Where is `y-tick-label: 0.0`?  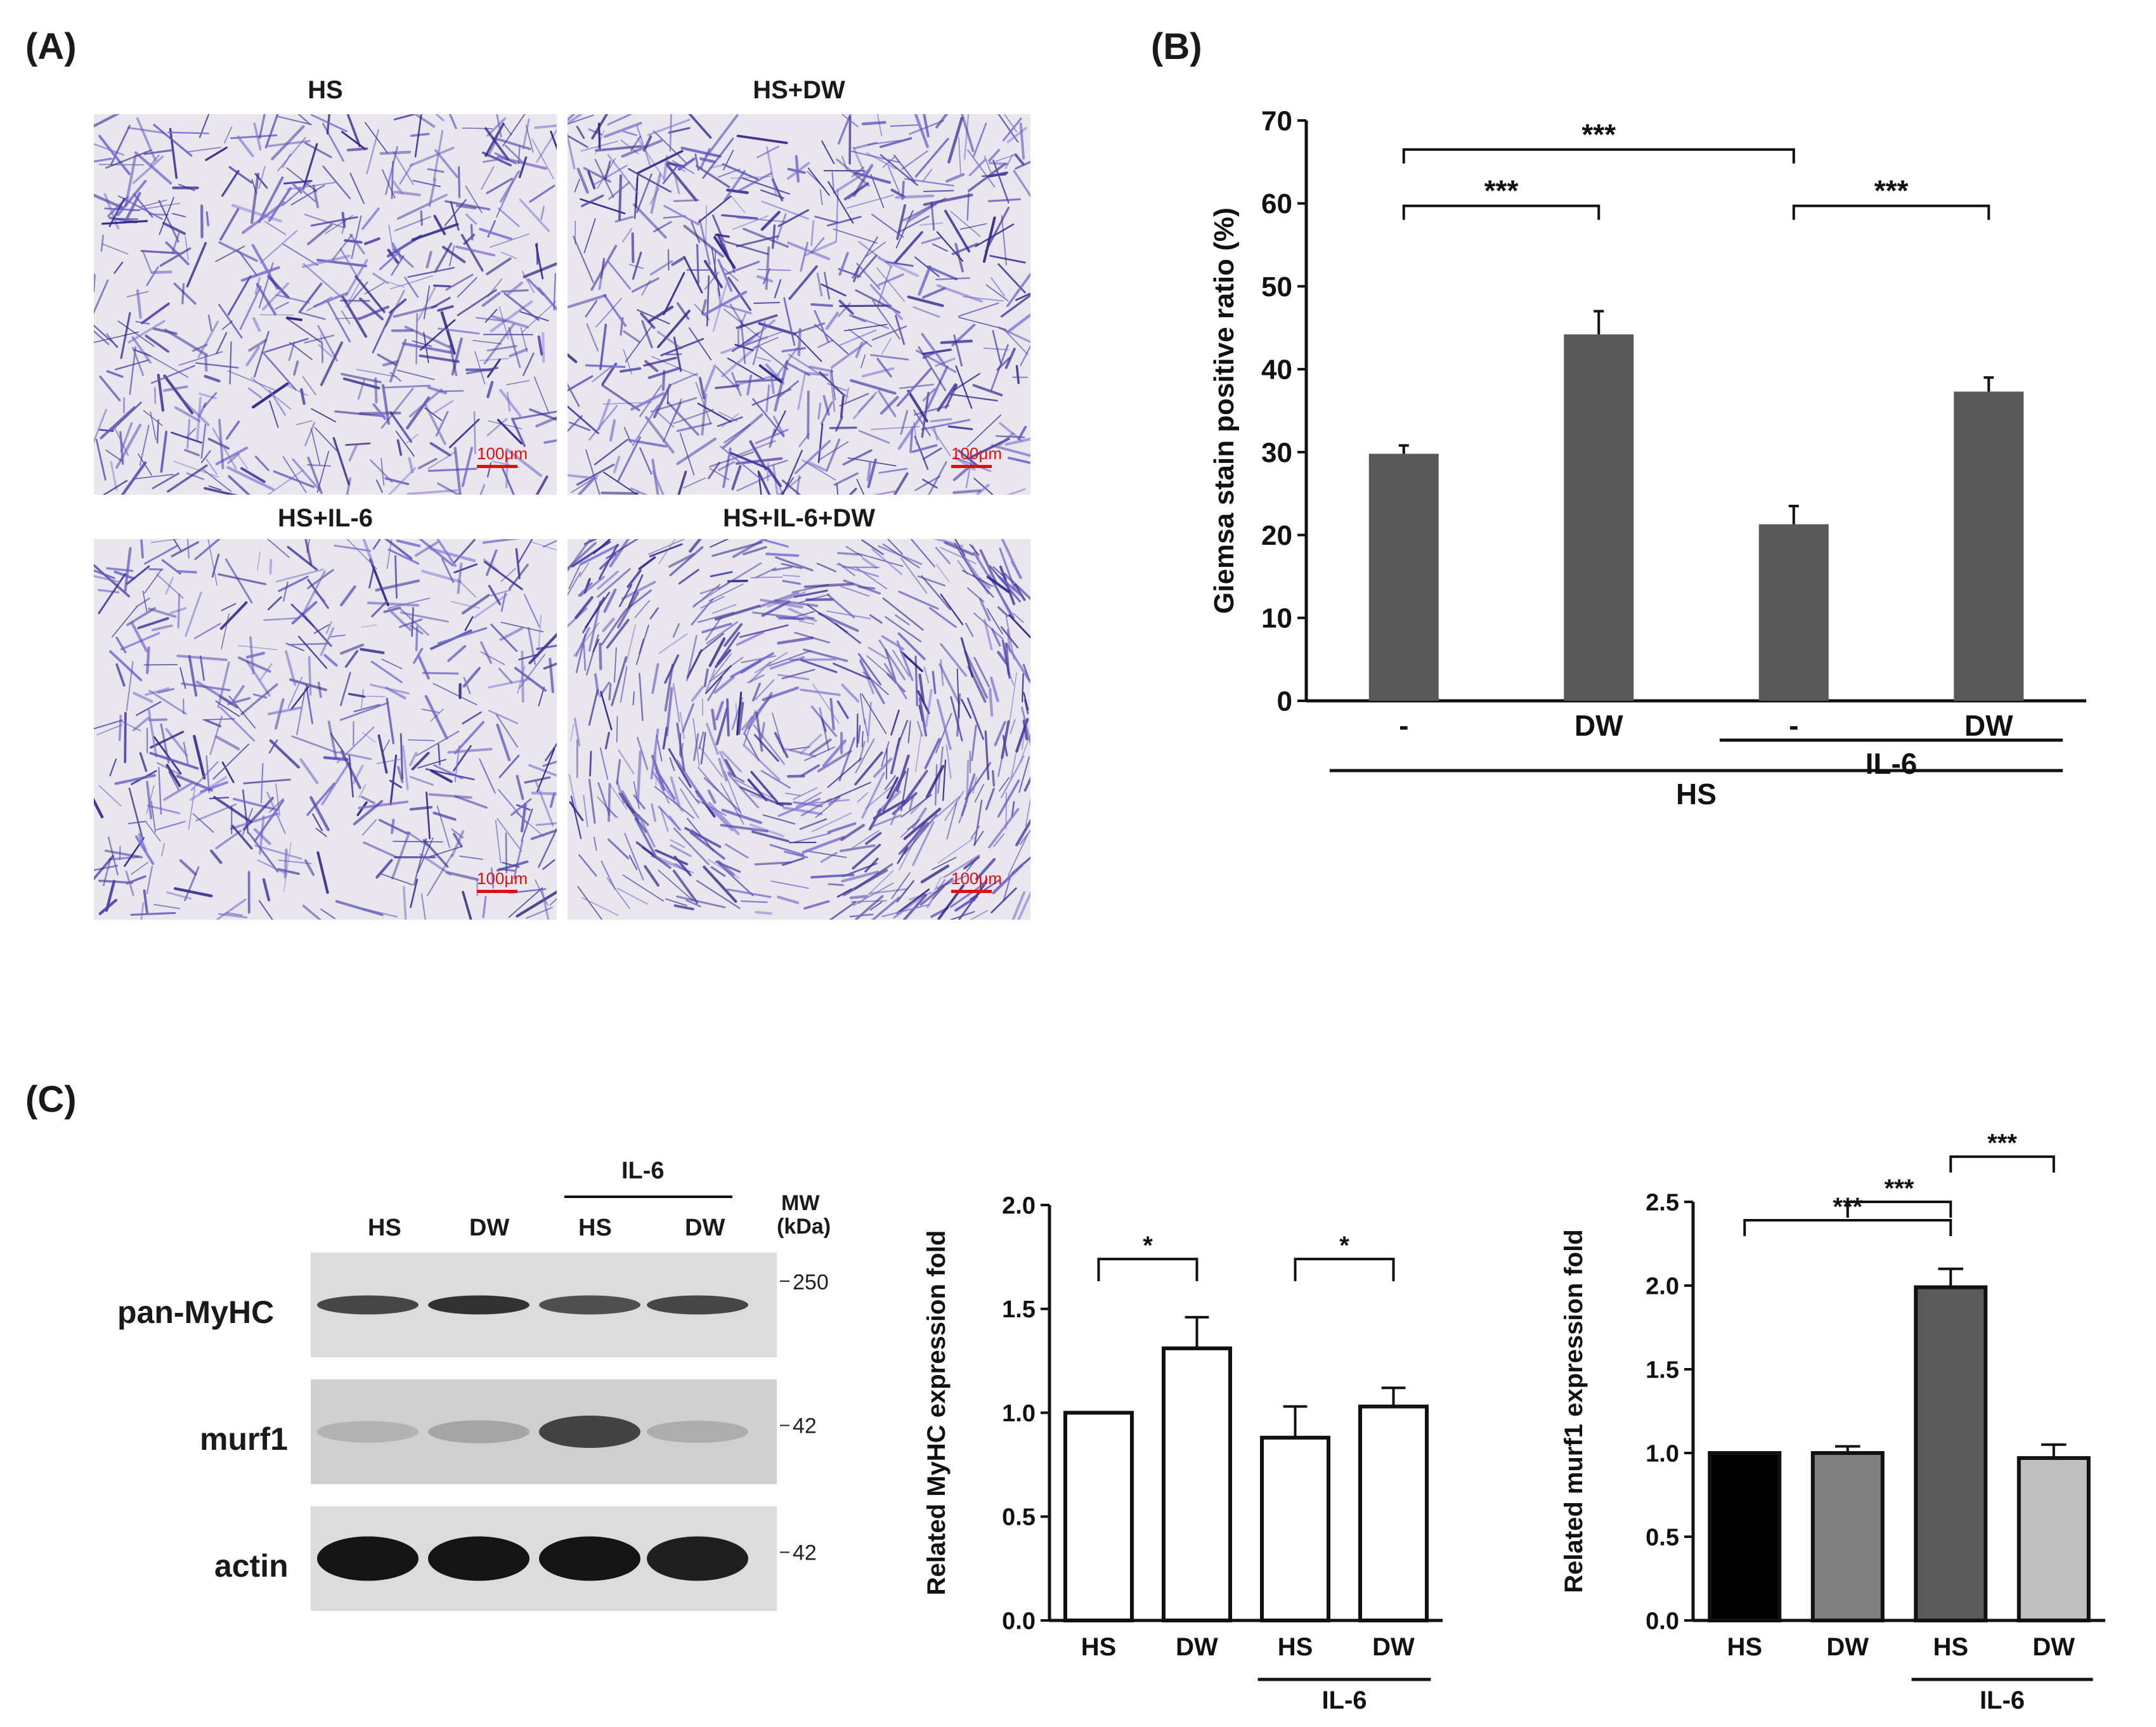
y-tick-label: 0.0 is located at coordinates (1662, 1621).